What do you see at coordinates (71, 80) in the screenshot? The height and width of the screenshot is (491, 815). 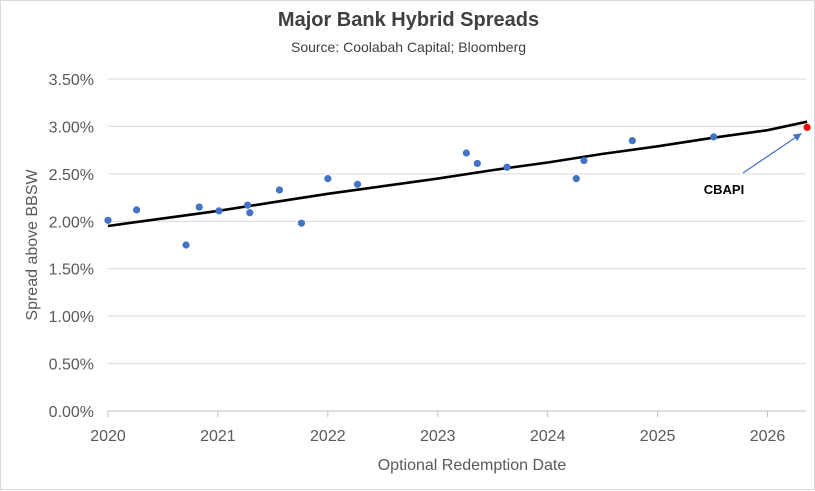 I see `y-tick-label: 3.50%` at bounding box center [71, 80].